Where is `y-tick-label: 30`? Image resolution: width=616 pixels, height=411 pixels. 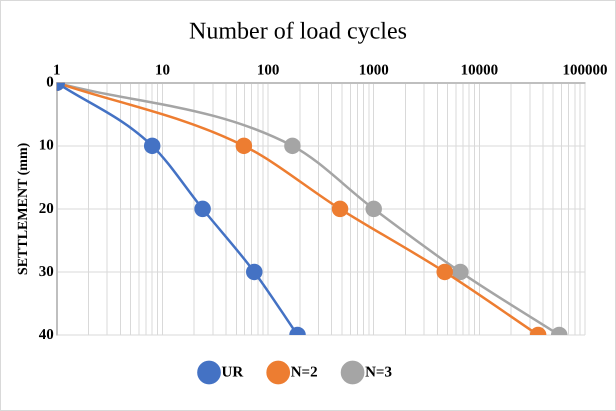
y-tick-label: 30 is located at coordinates (46, 272).